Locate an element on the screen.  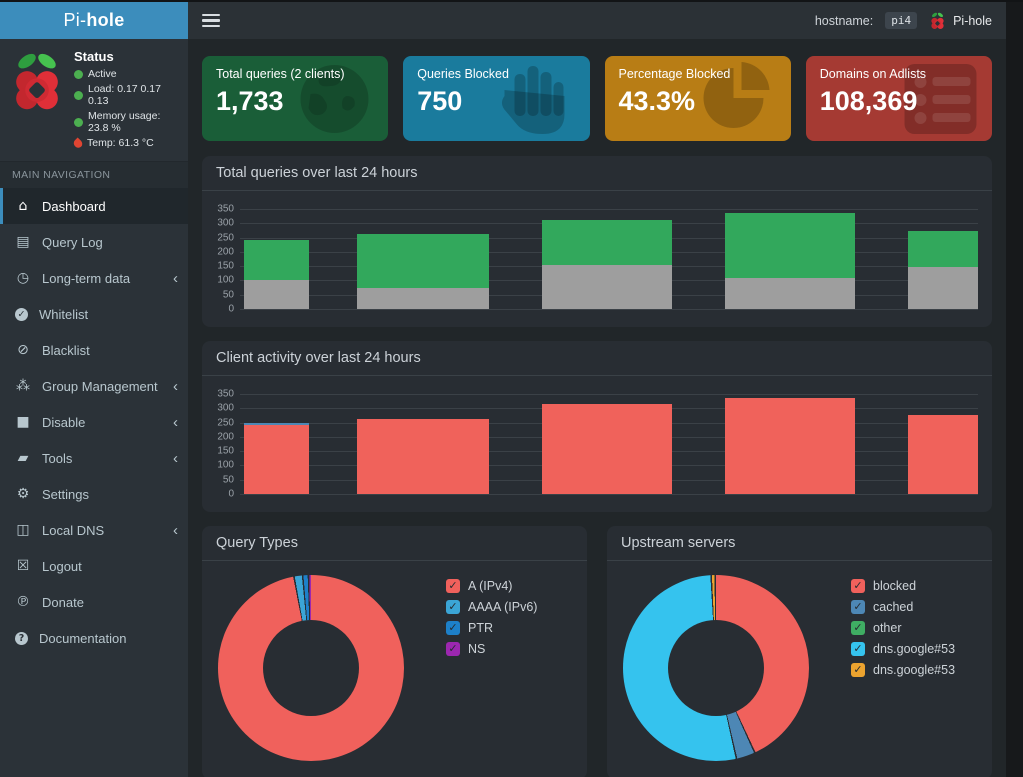
brand-text: Pi-hole is located at coordinates (972, 20).